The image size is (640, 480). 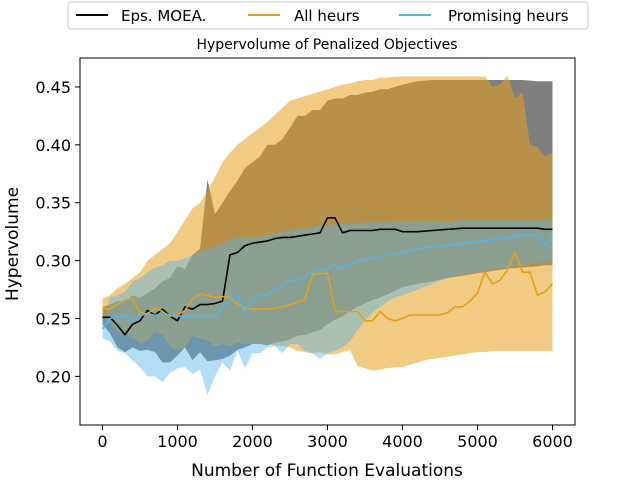 What do you see at coordinates (477, 441) in the screenshot?
I see `x-tick-label: 5000` at bounding box center [477, 441].